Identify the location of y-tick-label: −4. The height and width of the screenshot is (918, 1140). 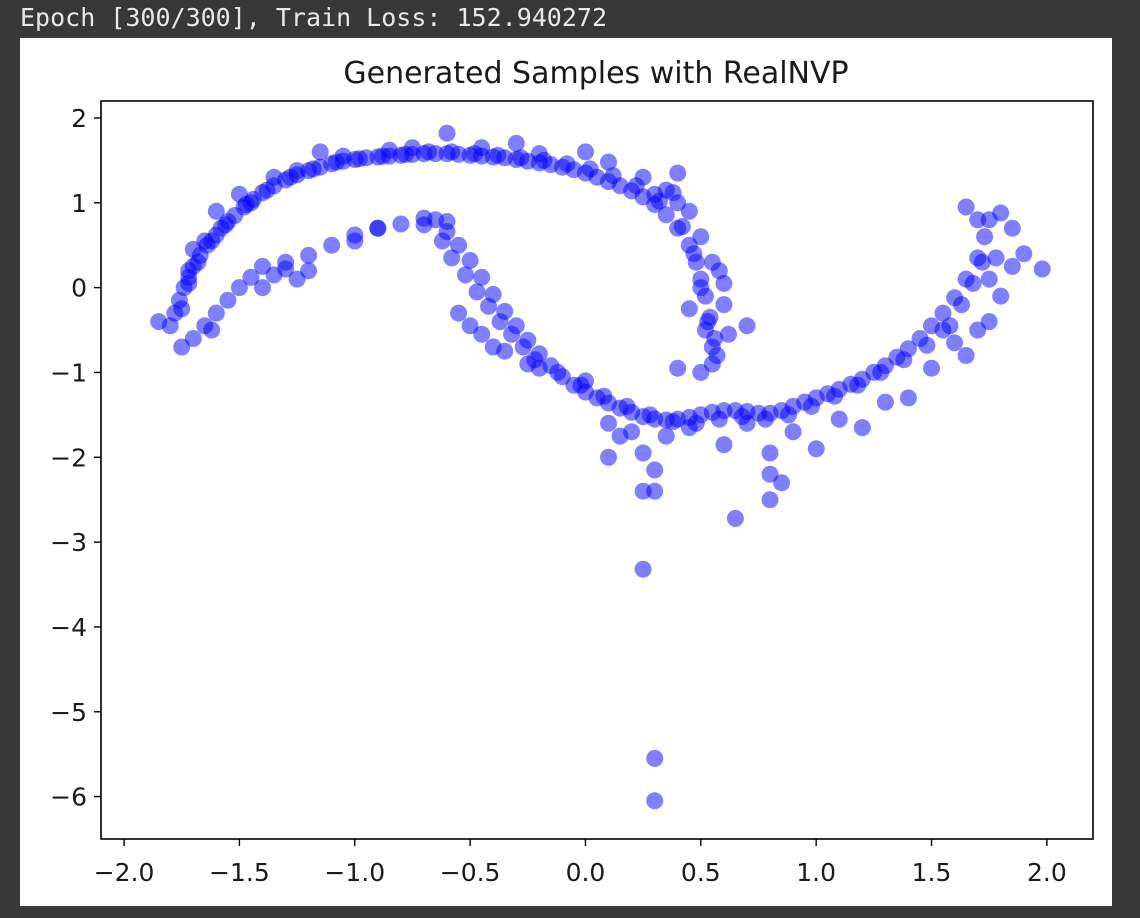
(68, 627).